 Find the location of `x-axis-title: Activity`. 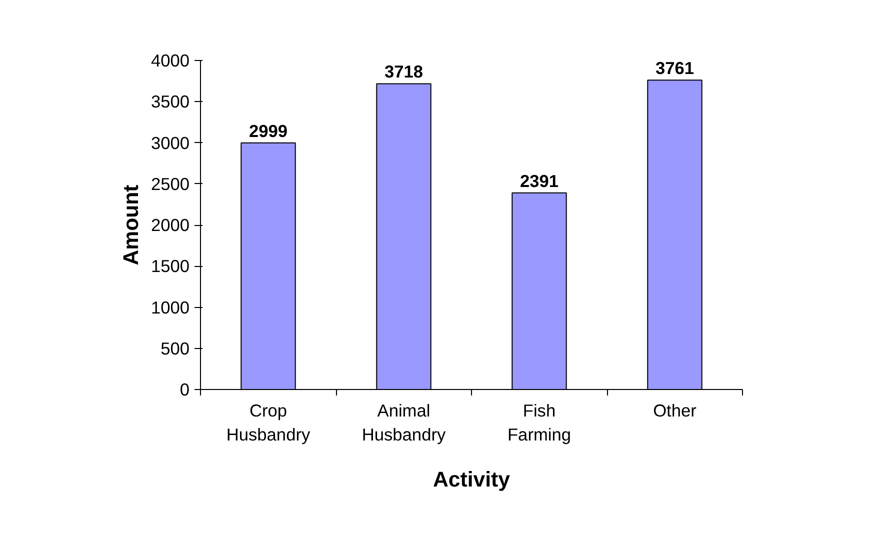

x-axis-title: Activity is located at coordinates (471, 480).